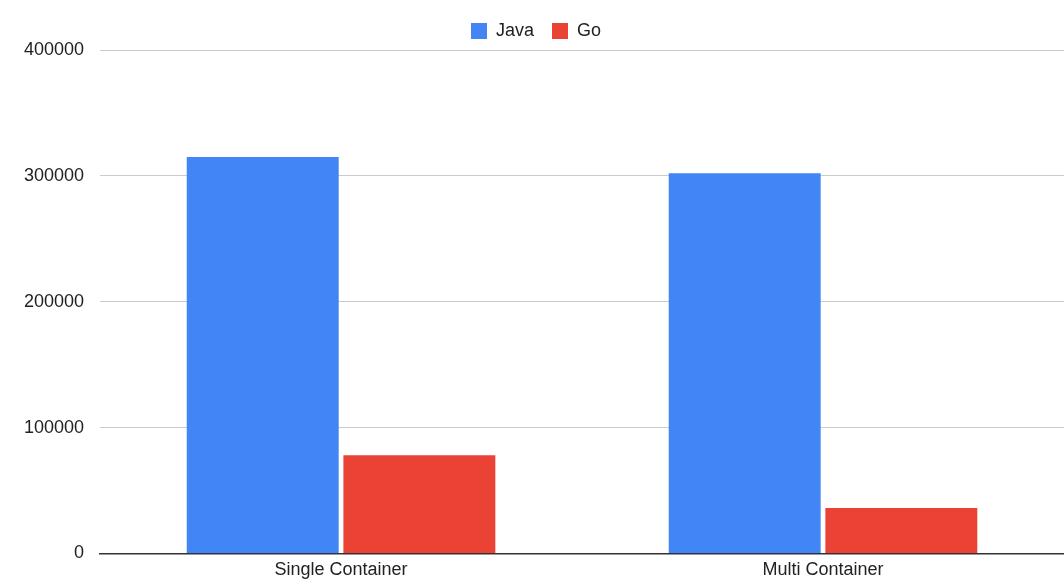 This screenshot has width=1064, height=587. What do you see at coordinates (54, 48) in the screenshot?
I see `y-tick-label: 400000` at bounding box center [54, 48].